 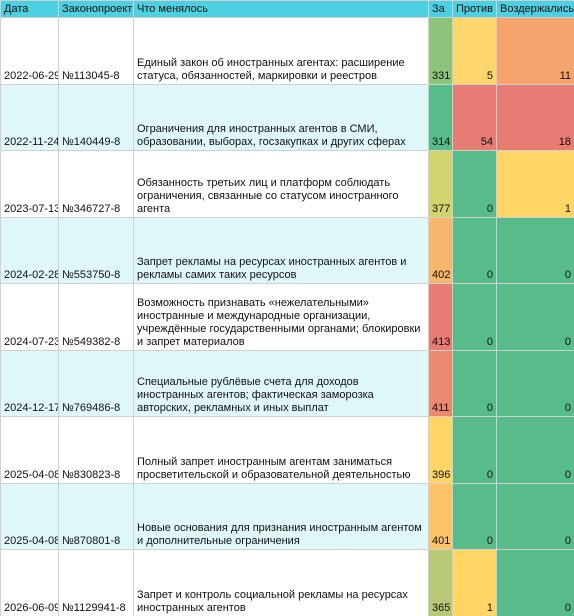 I want to click on table-cell: 396, so click(x=440, y=450).